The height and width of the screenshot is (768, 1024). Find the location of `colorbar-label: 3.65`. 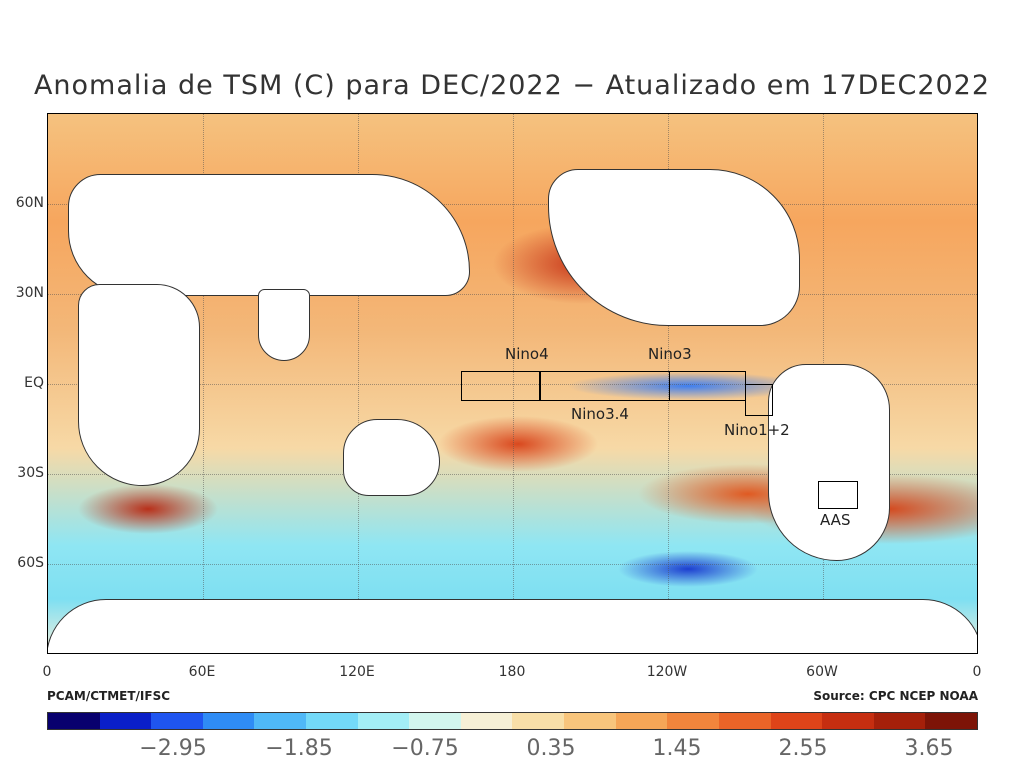

colorbar-label: 3.65 is located at coordinates (929, 748).